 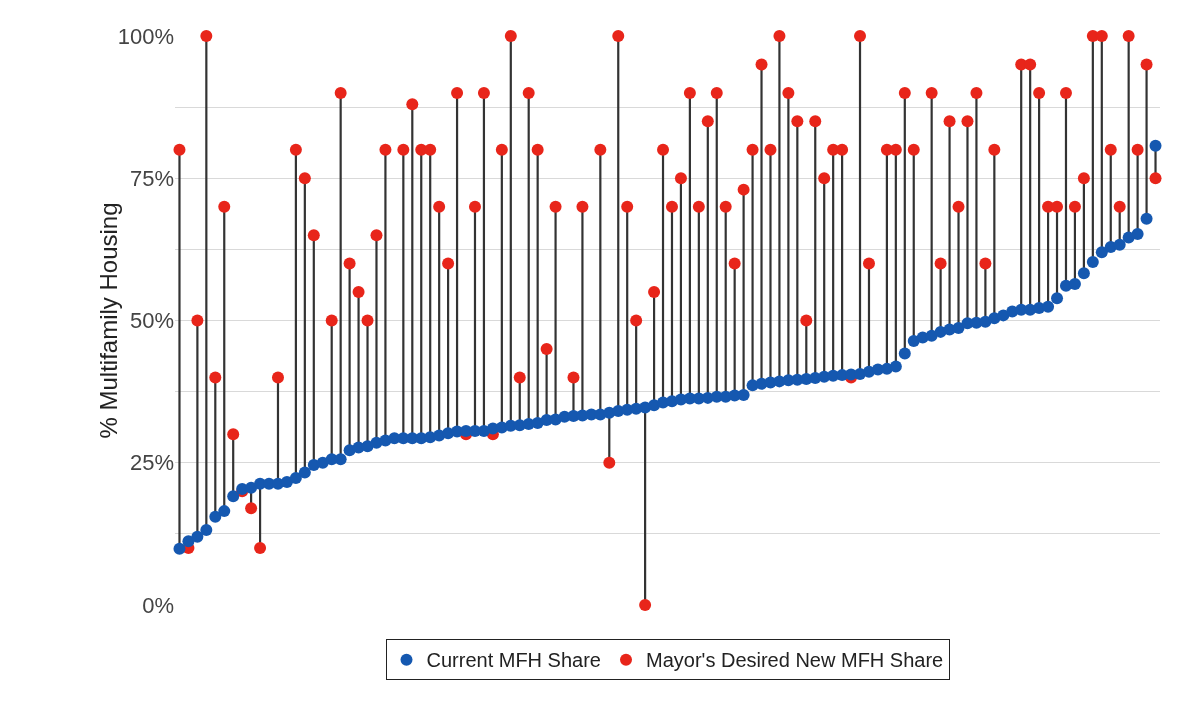 I want to click on y-tick-label: 100%, so click(x=145, y=36).